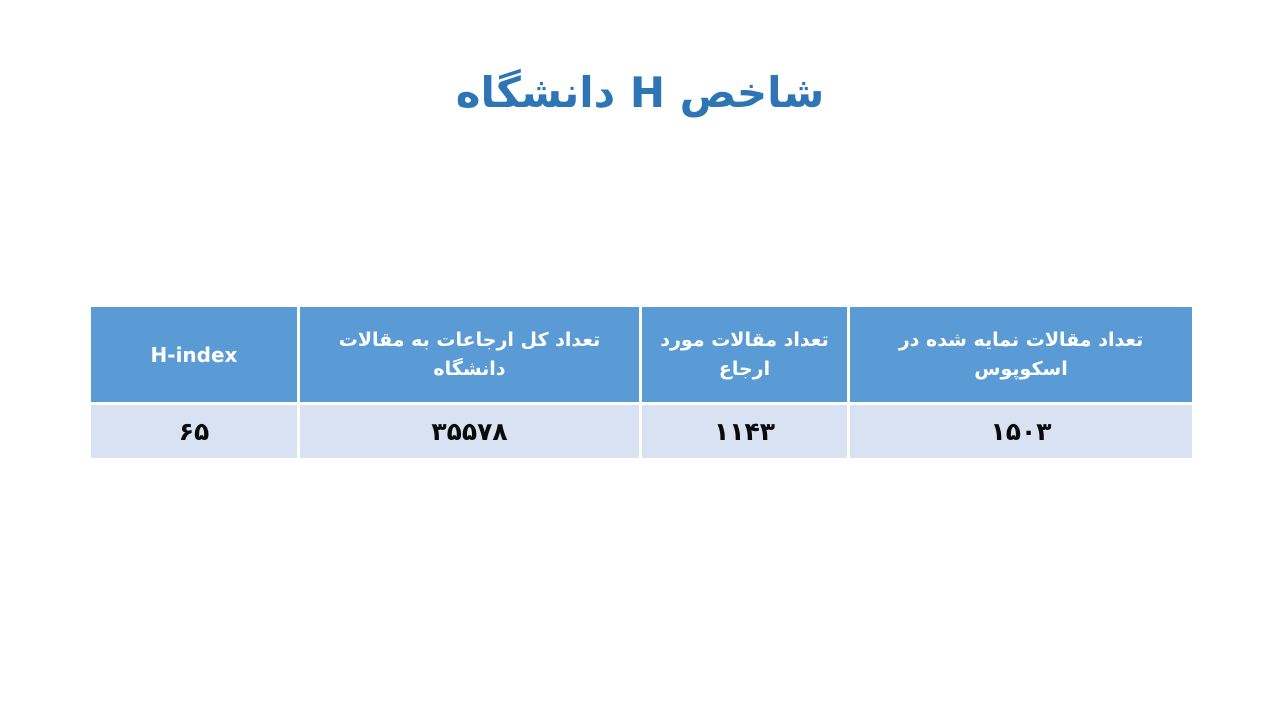 This screenshot has height=720, width=1280. What do you see at coordinates (194, 431) in the screenshot?
I see `value-h-index: ۶۵` at bounding box center [194, 431].